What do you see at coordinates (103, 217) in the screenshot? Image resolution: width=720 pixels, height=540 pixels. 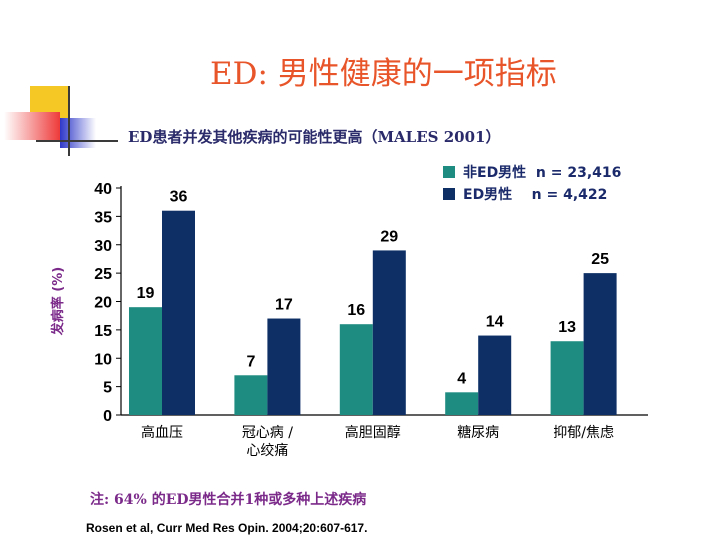 I see `y-tick-label: 35` at bounding box center [103, 217].